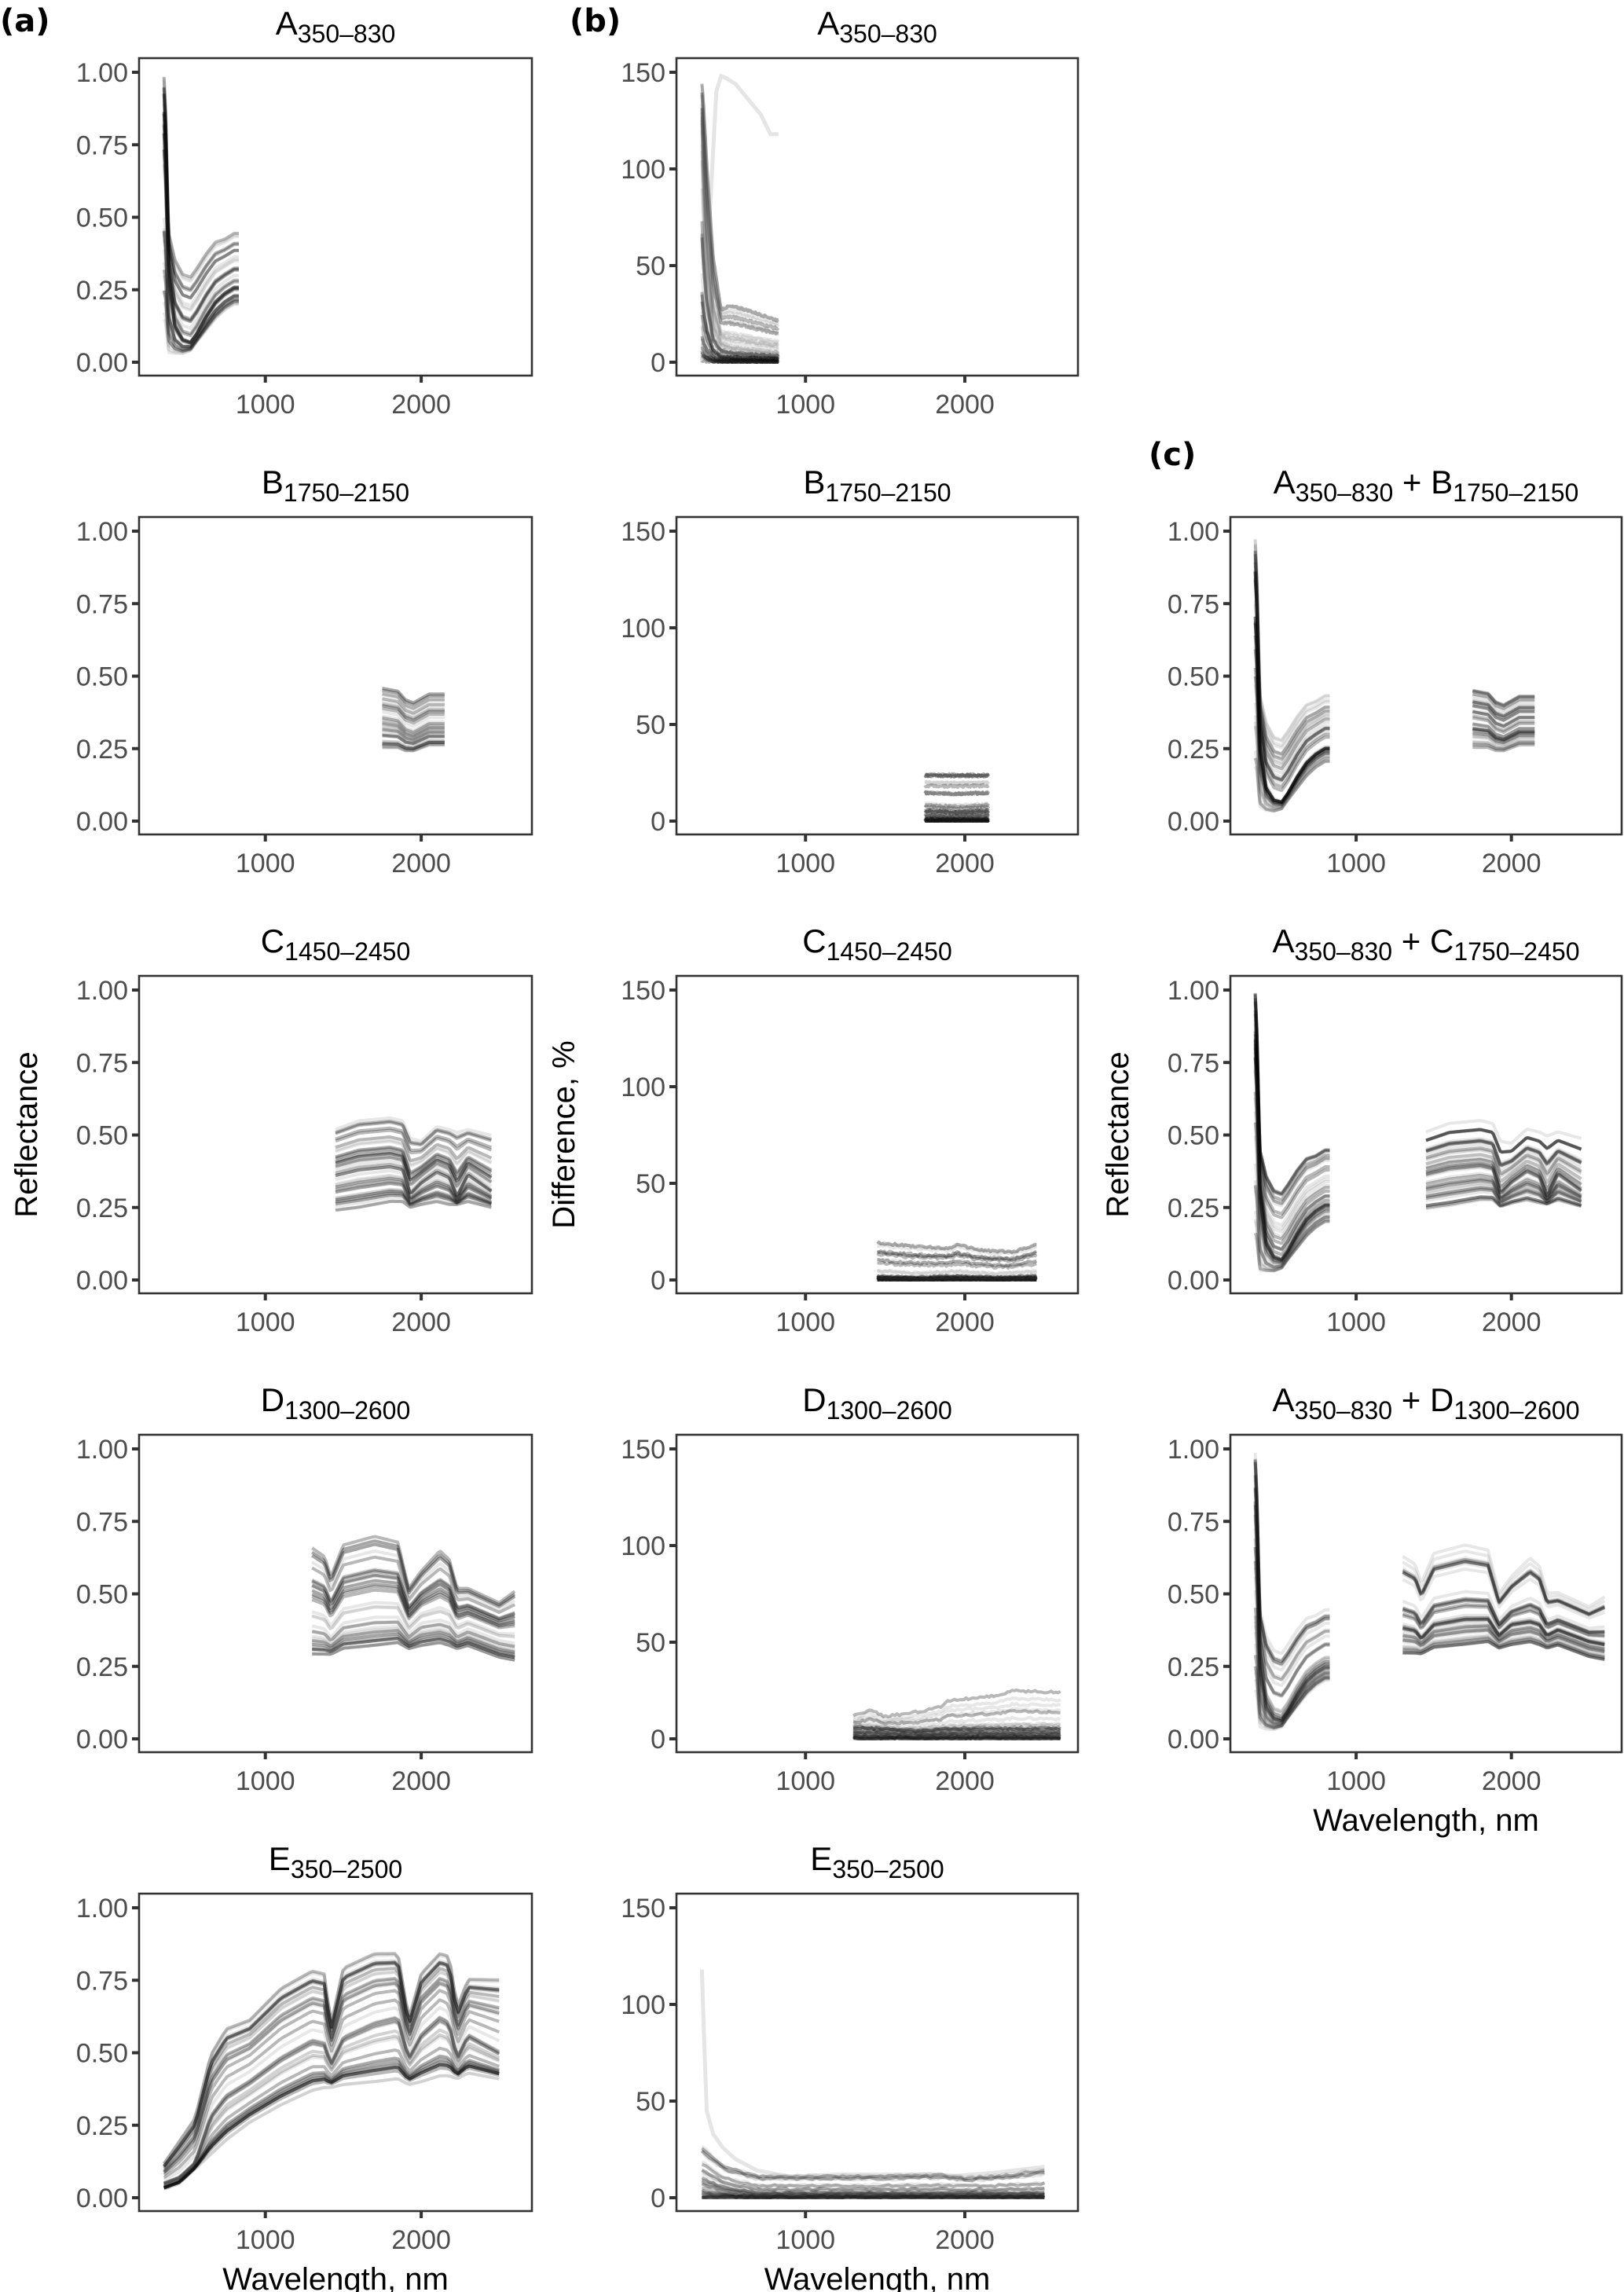 The image size is (1624, 2292). I want to click on title-main-2: C, so click(1442, 941).